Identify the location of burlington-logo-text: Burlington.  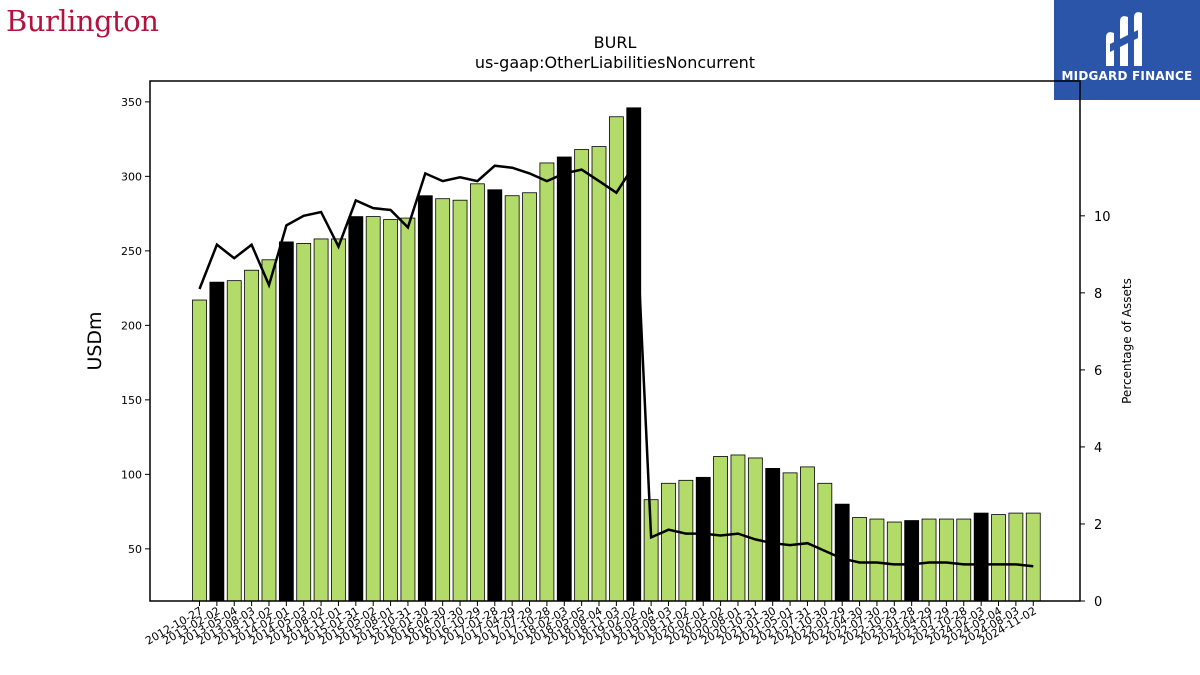
(82, 21).